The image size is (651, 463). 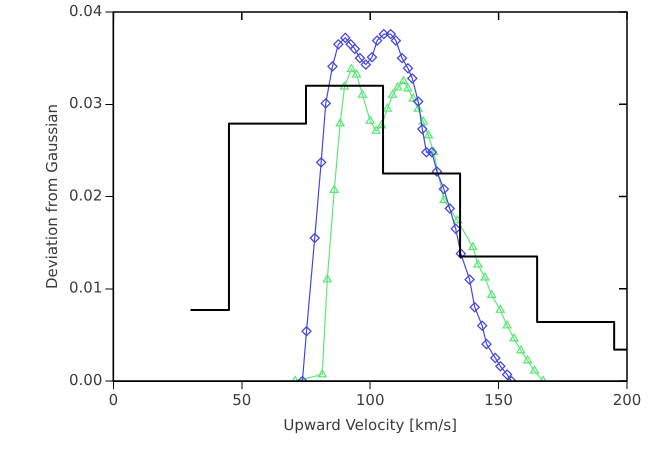 What do you see at coordinates (85, 11) in the screenshot?
I see `y-tick-label: 0.04` at bounding box center [85, 11].